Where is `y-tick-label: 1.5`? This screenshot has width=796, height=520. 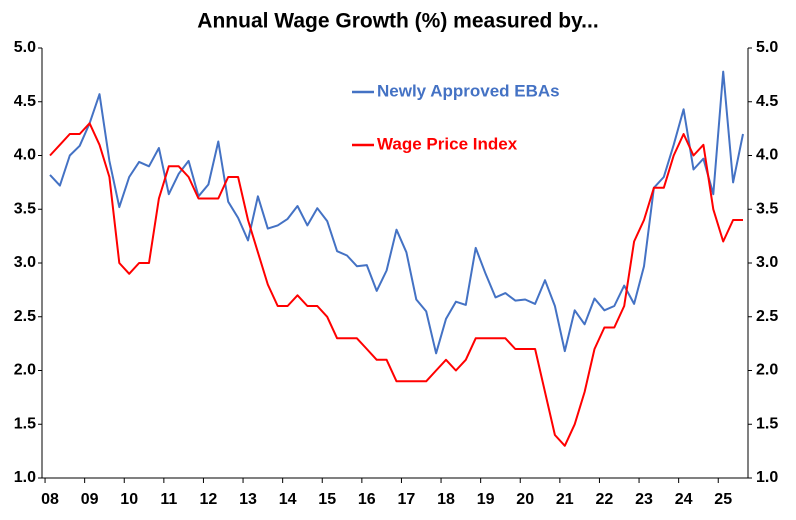 y-tick-label: 1.5 is located at coordinates (25, 423).